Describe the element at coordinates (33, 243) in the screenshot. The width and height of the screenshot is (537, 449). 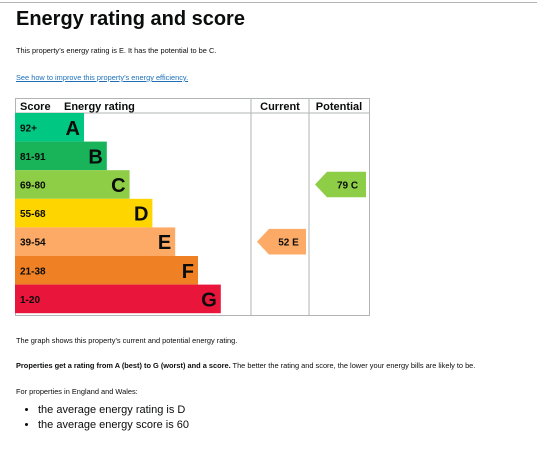
I see `band-range-e: 39-54` at that location.